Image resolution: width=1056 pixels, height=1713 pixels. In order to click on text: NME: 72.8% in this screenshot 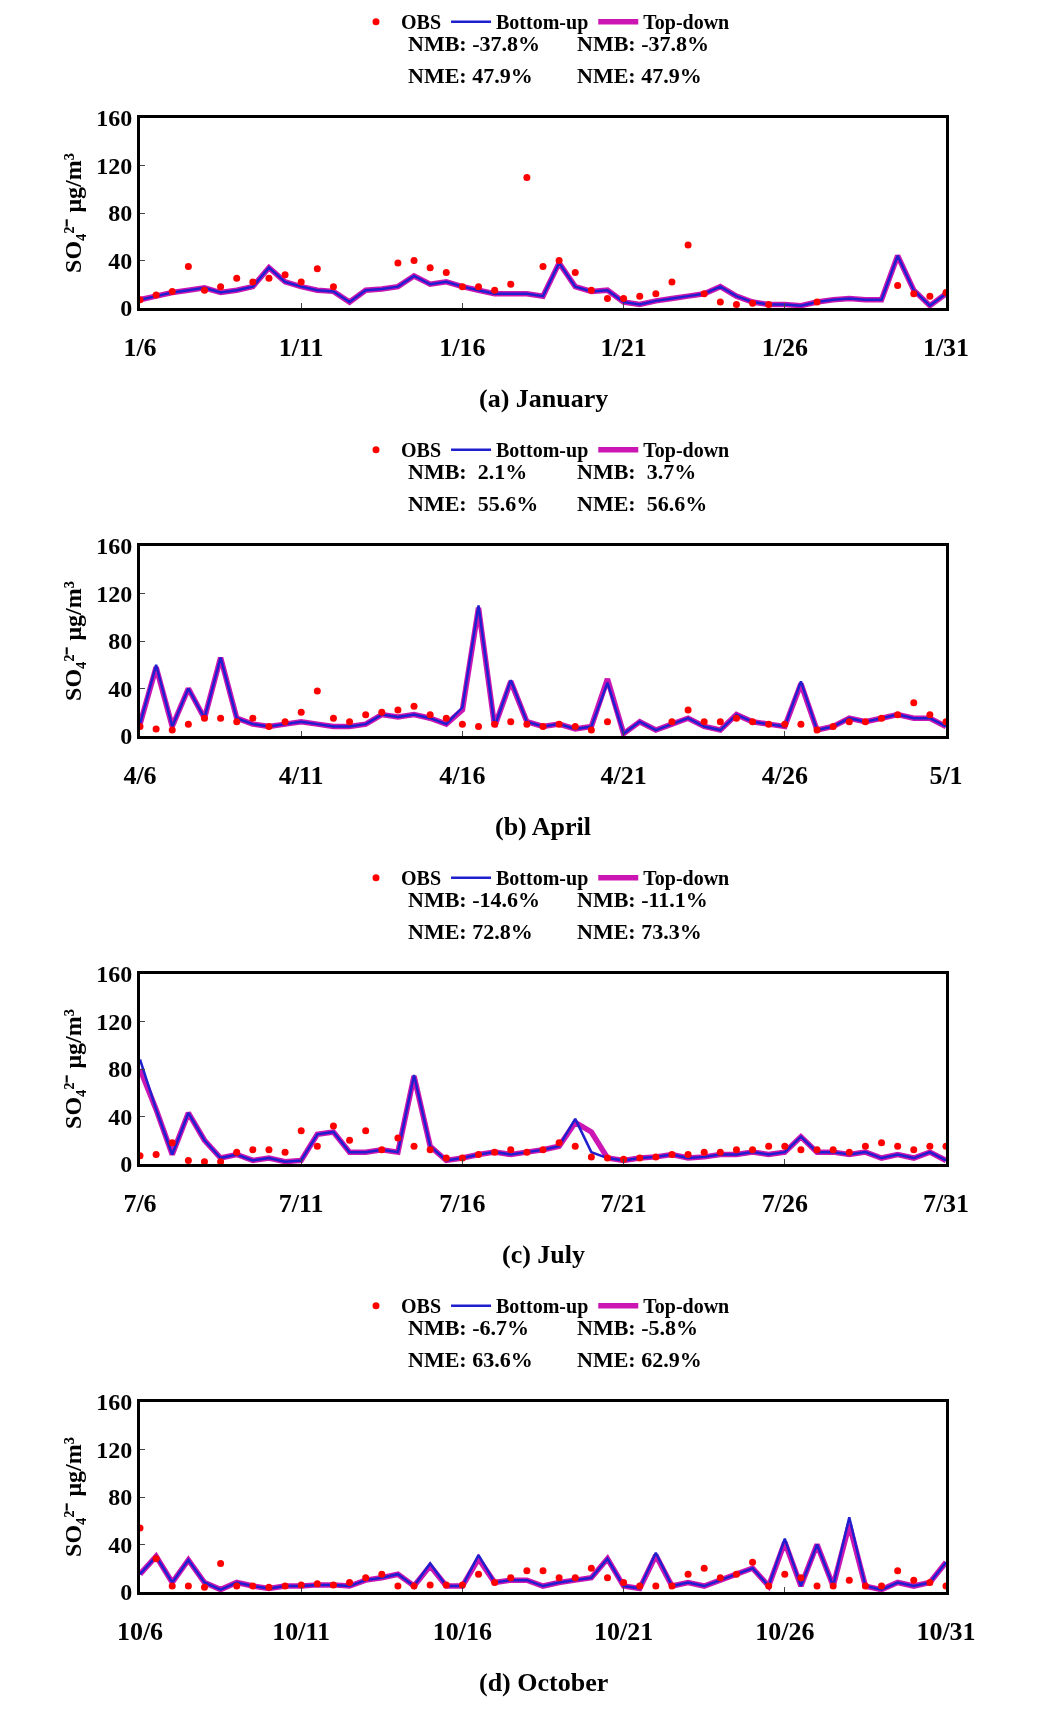, I will do `click(470, 931)`.